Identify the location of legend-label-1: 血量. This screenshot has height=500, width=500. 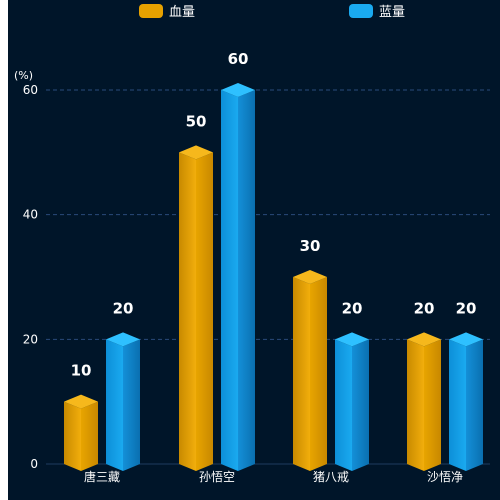
(182, 12).